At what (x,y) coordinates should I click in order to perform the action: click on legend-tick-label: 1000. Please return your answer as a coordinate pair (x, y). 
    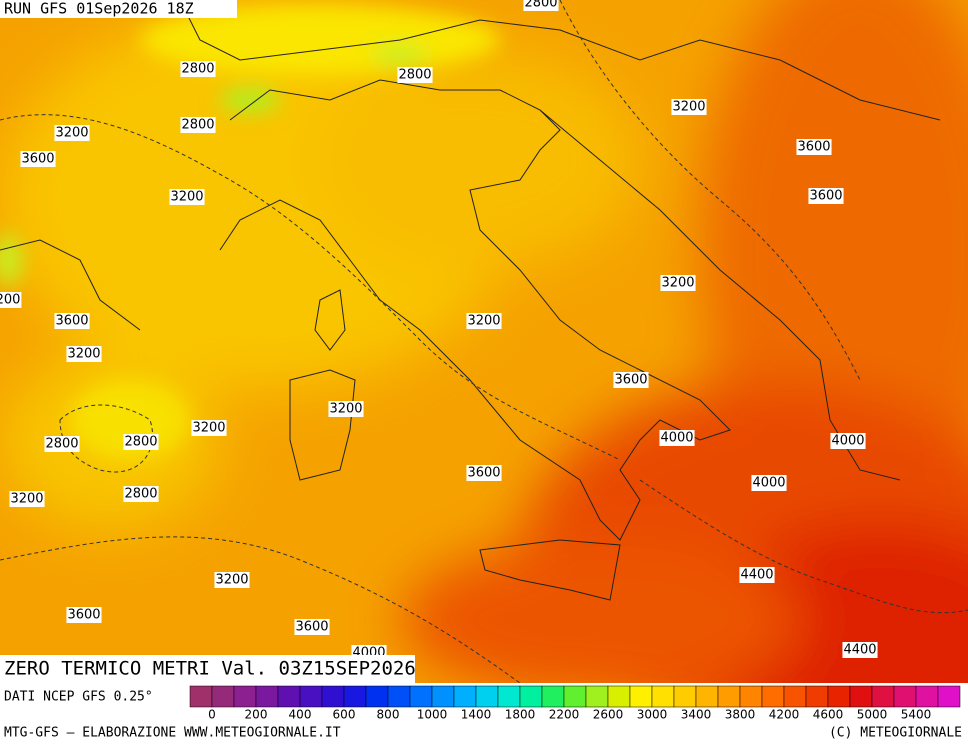
    Looking at the image, I should click on (432, 715).